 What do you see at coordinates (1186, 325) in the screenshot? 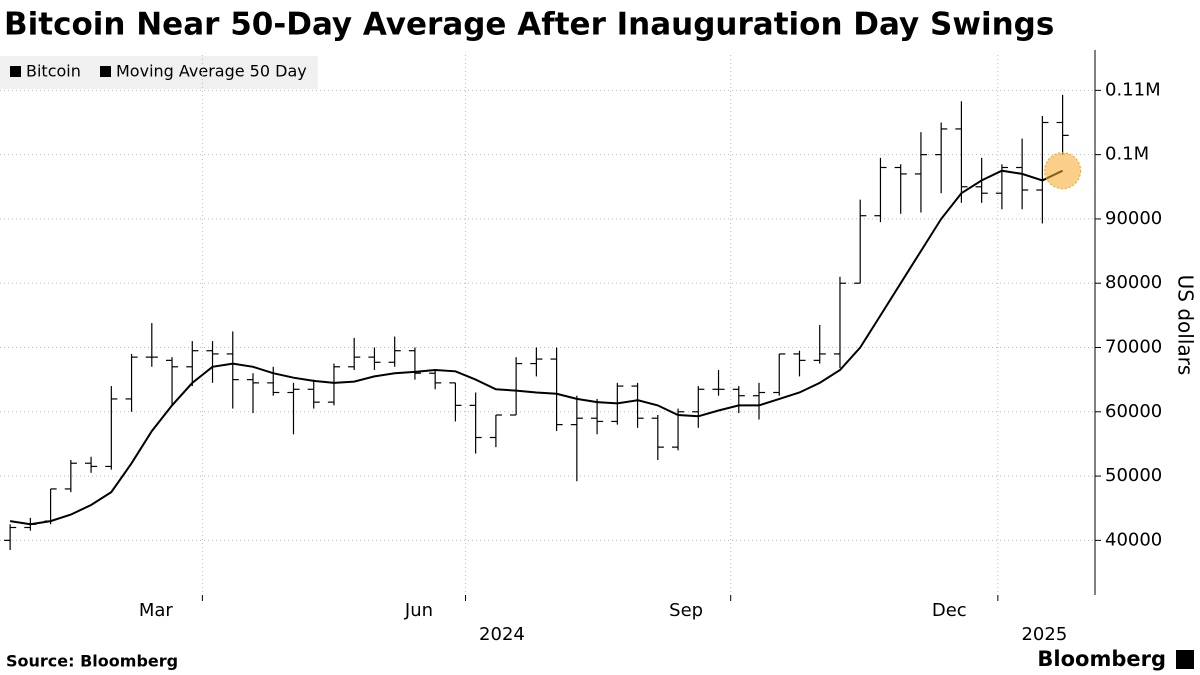
I see `y-axis-label: US dollars` at bounding box center [1186, 325].